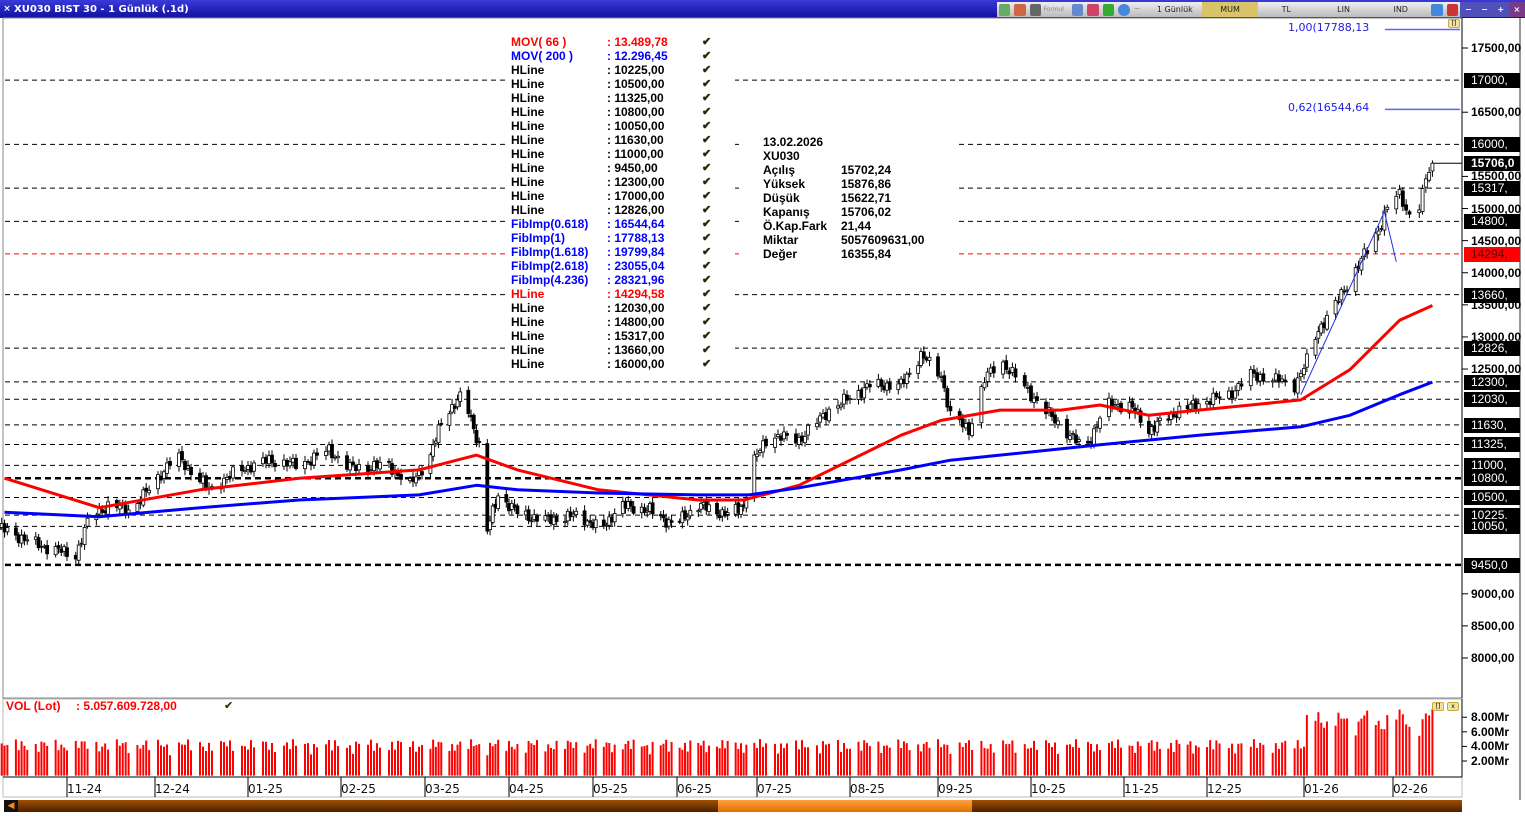 The width and height of the screenshot is (1525, 816). Describe the element at coordinates (1516, 9) in the screenshot. I see `close-button: ×` at that location.